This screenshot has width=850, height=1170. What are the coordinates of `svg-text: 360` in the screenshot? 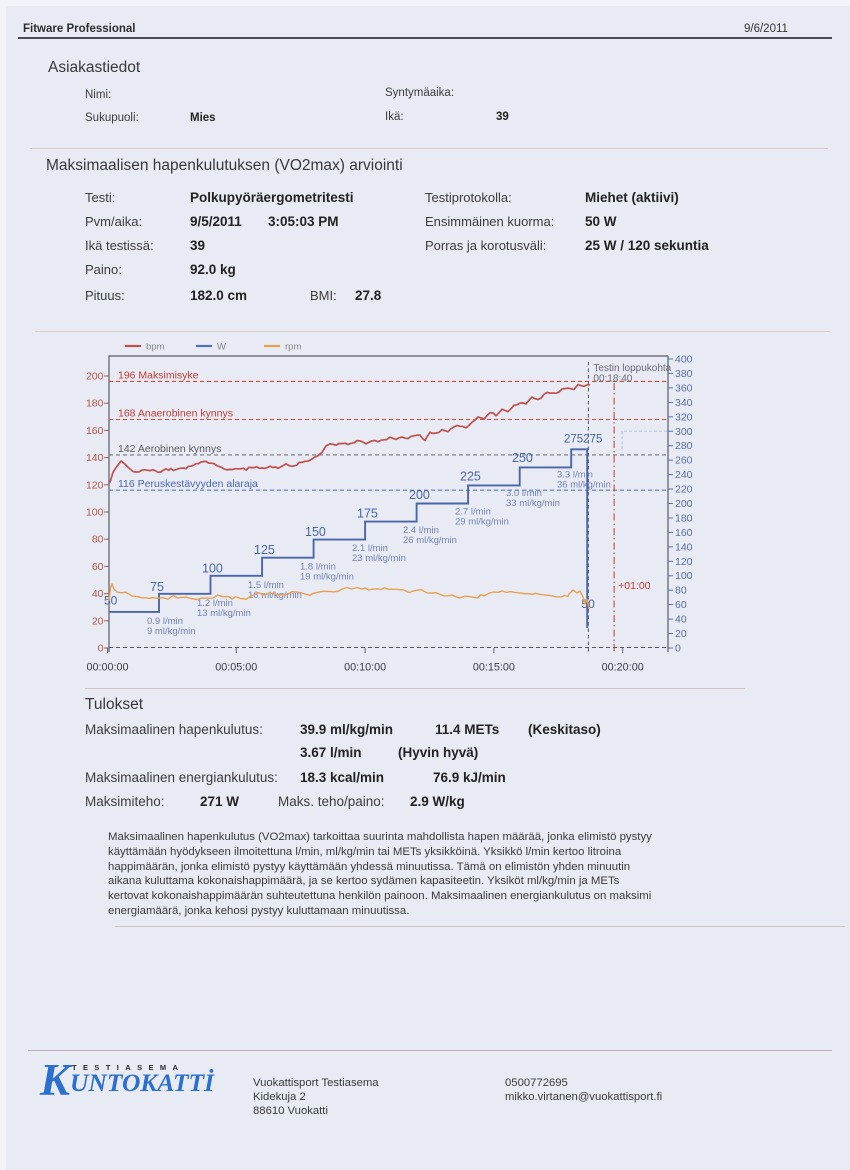 It's located at (684, 388).